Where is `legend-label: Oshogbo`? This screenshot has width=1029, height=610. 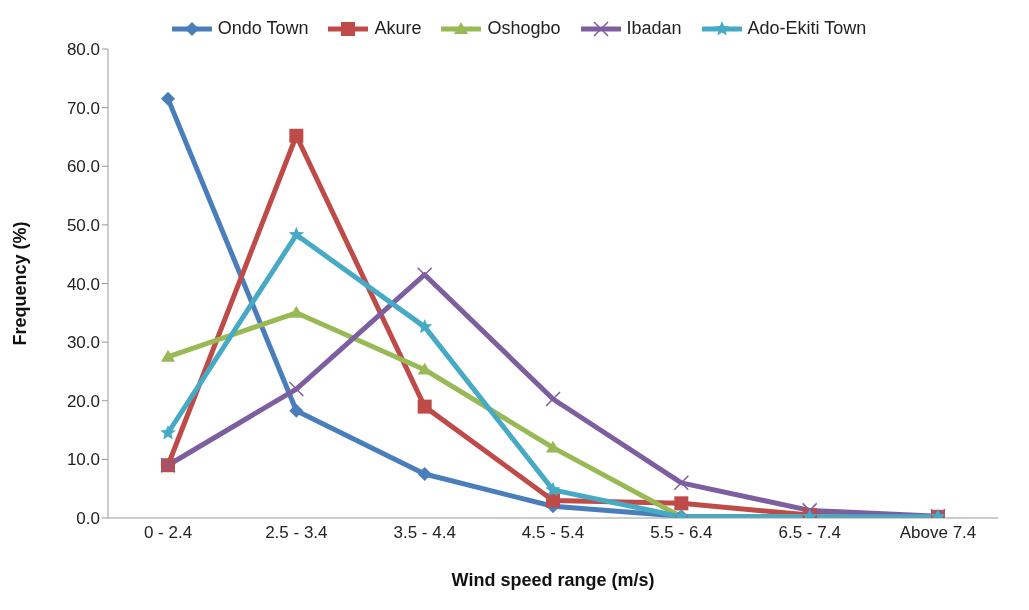
legend-label: Oshogbo is located at coordinates (524, 28).